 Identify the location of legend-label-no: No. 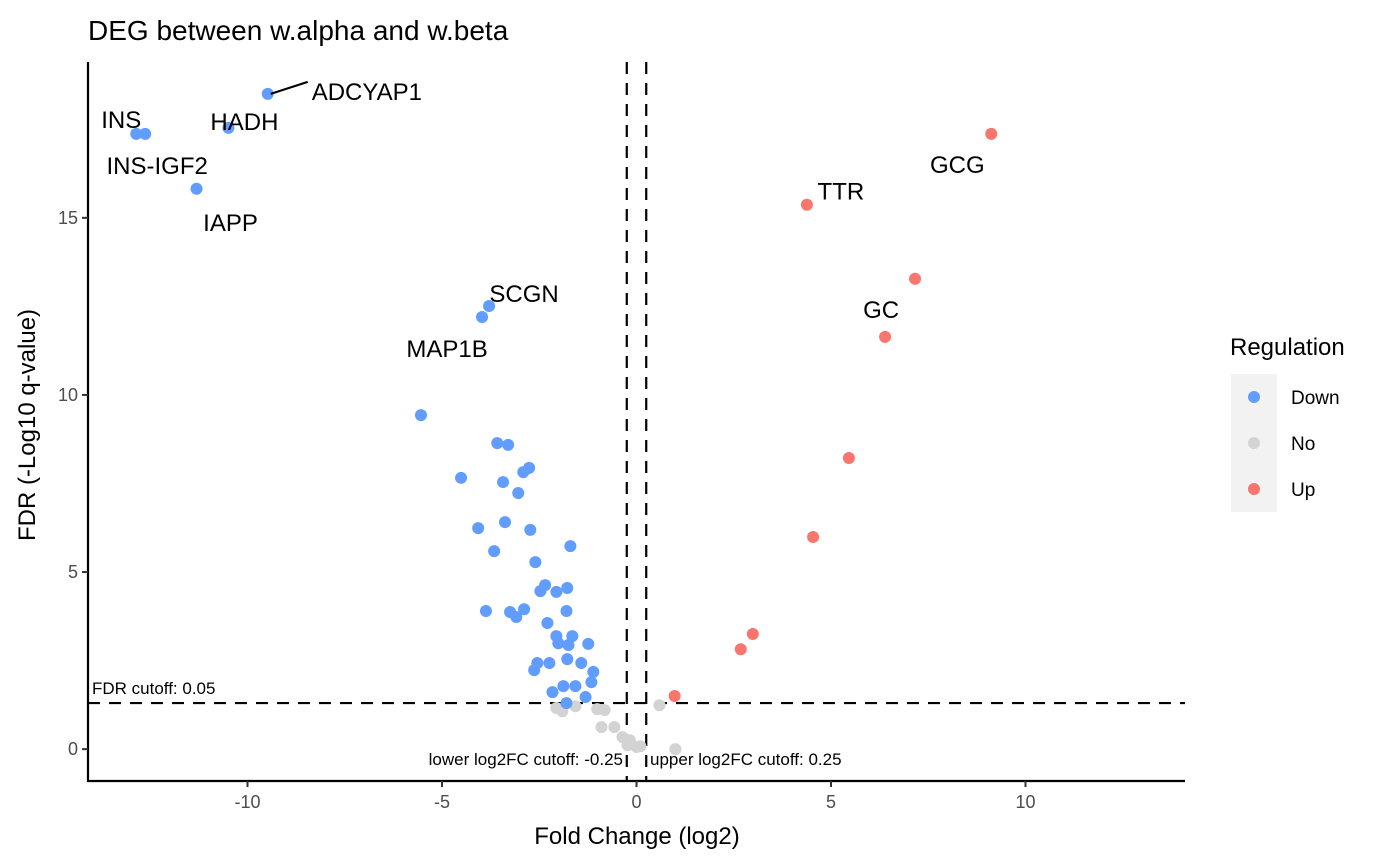
(1303, 444).